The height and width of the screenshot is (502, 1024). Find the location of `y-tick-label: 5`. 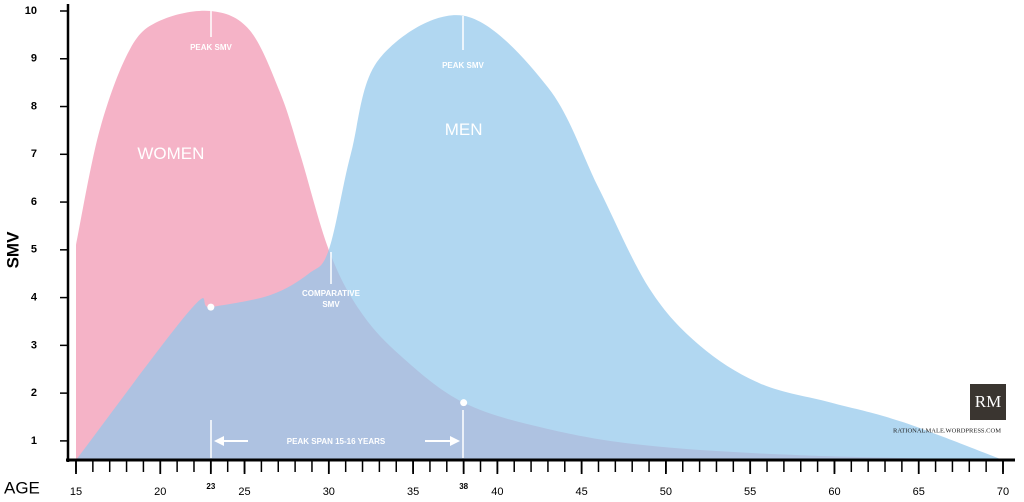

y-tick-label: 5 is located at coordinates (34, 250).